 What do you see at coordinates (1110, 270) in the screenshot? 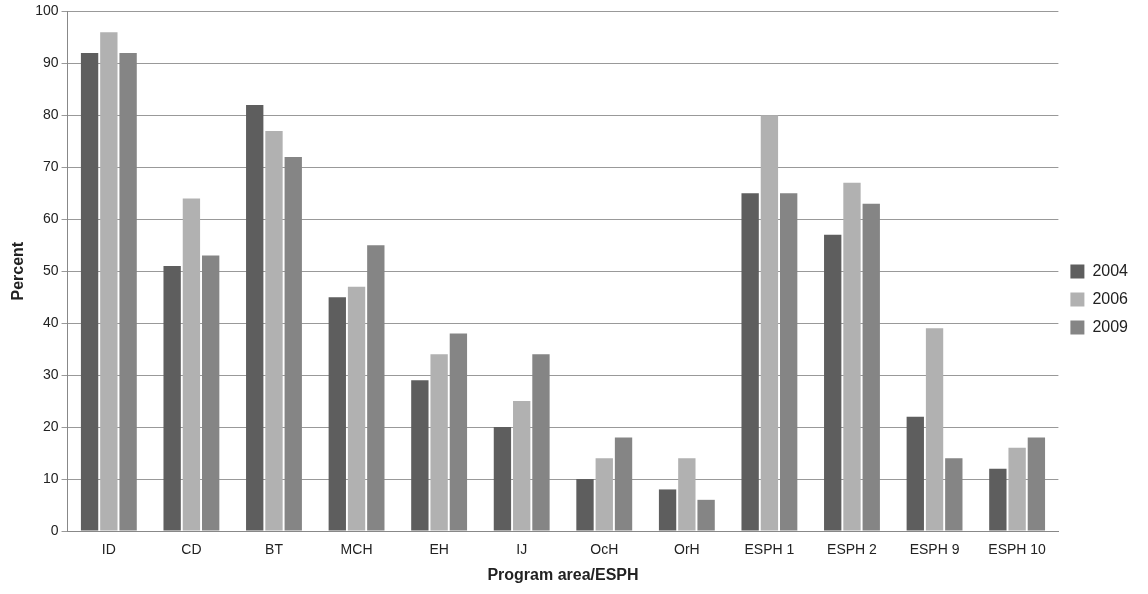
I see `legend-label: 2004` at bounding box center [1110, 270].